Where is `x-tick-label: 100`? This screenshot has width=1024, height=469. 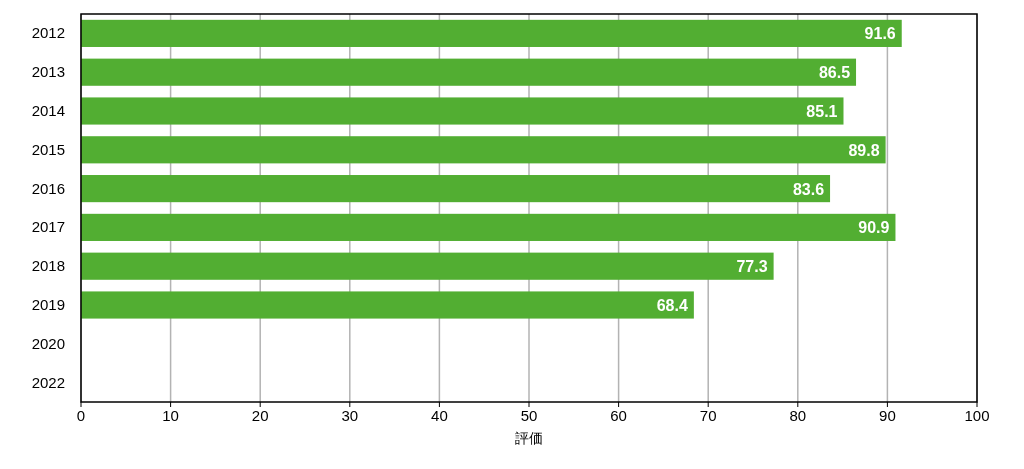 x-tick-label: 100 is located at coordinates (977, 415).